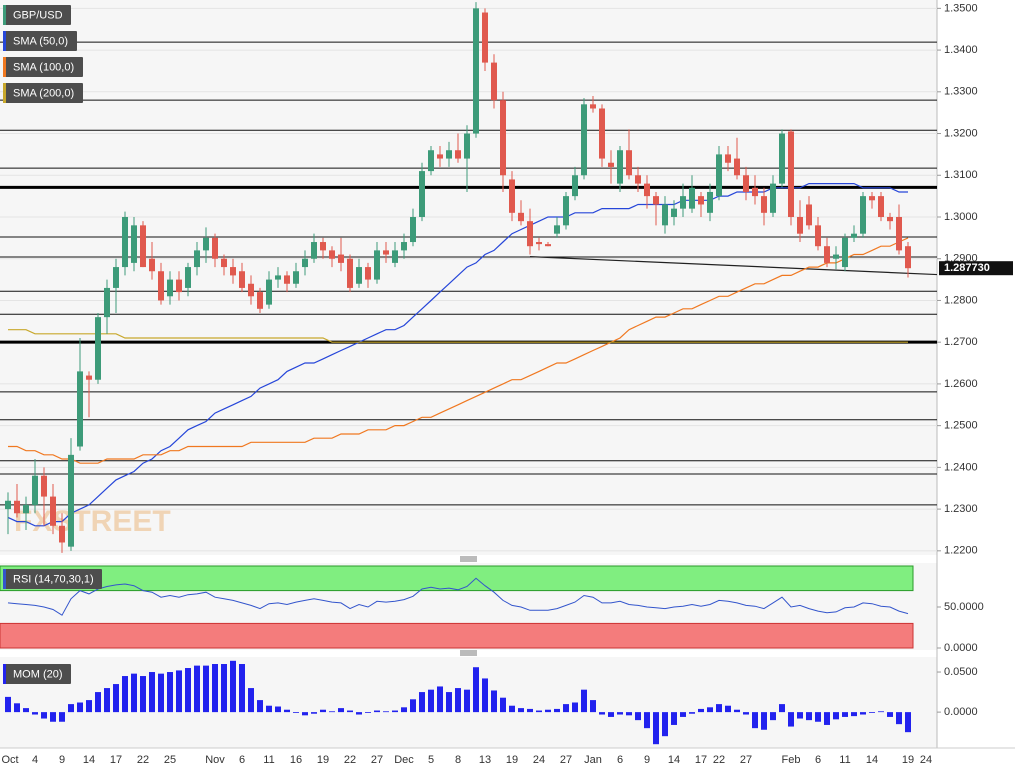  What do you see at coordinates (404, 760) in the screenshot?
I see `x-tick-label: Dec` at bounding box center [404, 760].